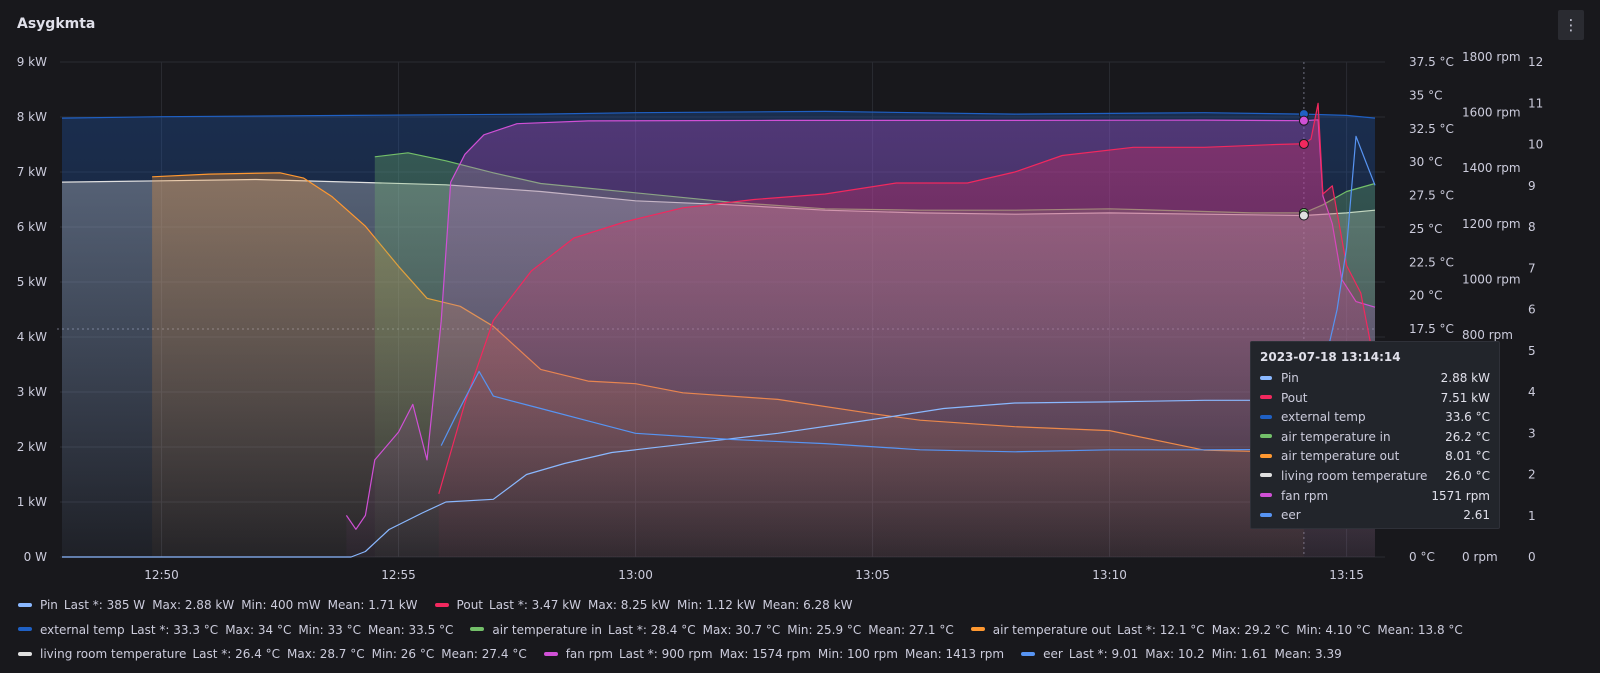  What do you see at coordinates (1532, 310) in the screenshot?
I see `y-axis-eer-tick-label: 6` at bounding box center [1532, 310].